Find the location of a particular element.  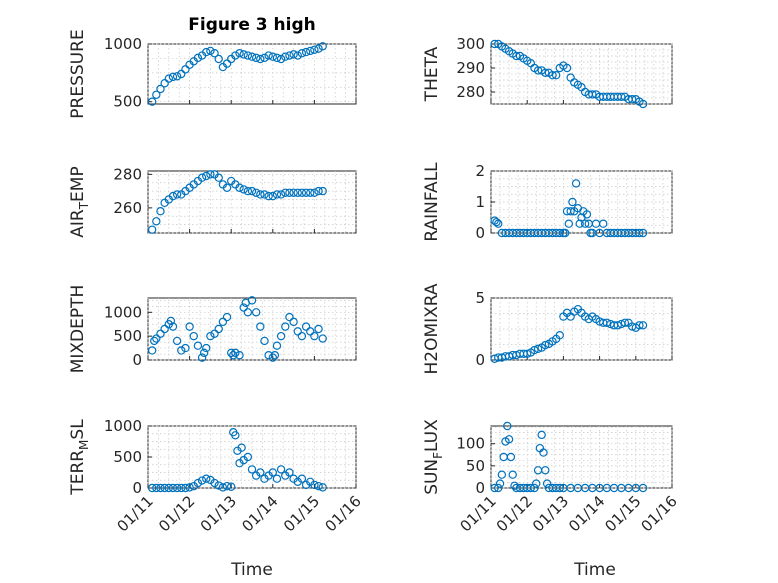

y-tick-label: 1000 is located at coordinates (123, 426).